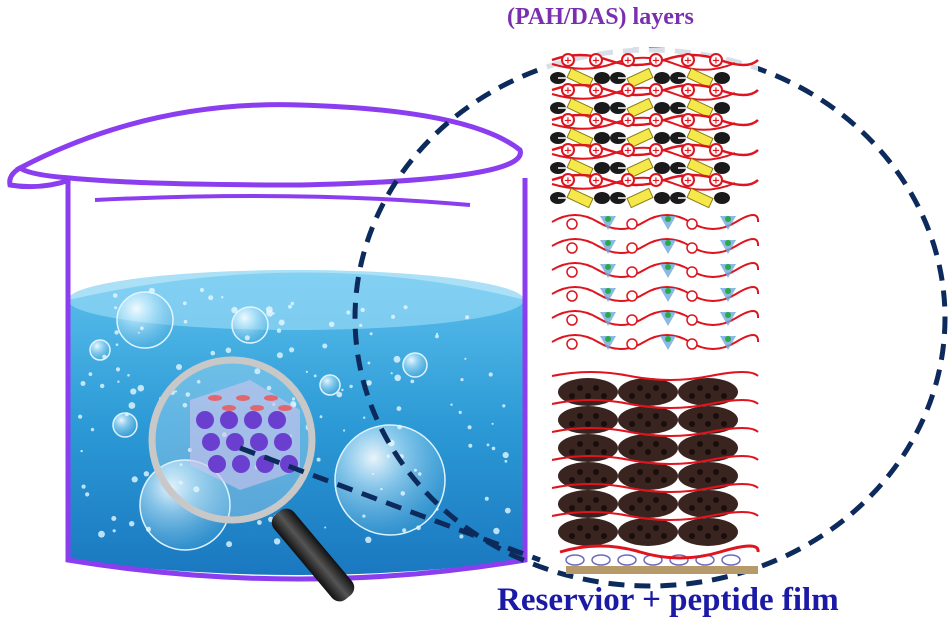 The height and width of the screenshot is (627, 952). I want to click on base-charge, so click(575, 560).